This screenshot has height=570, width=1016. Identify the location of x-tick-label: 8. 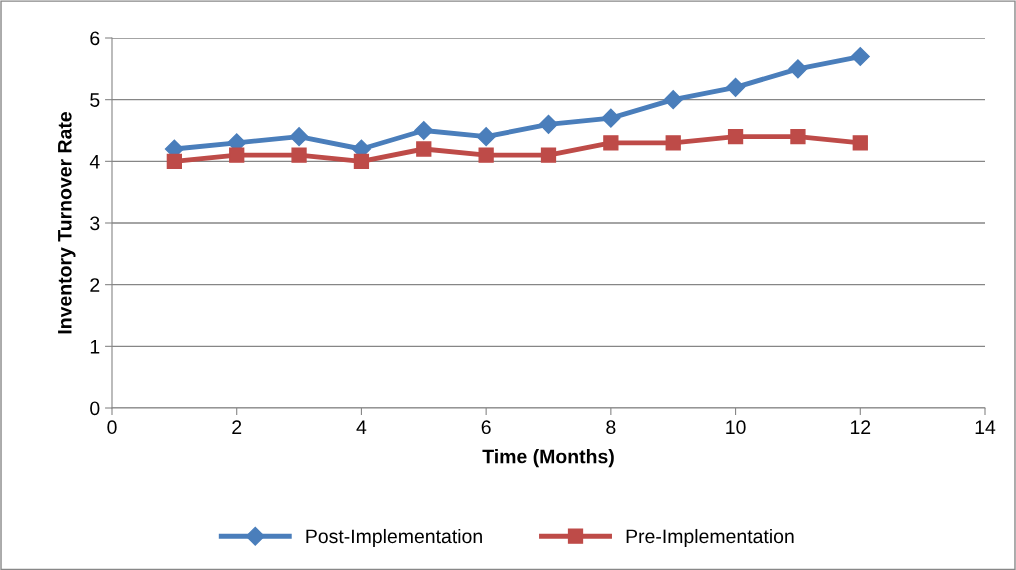
(611, 427).